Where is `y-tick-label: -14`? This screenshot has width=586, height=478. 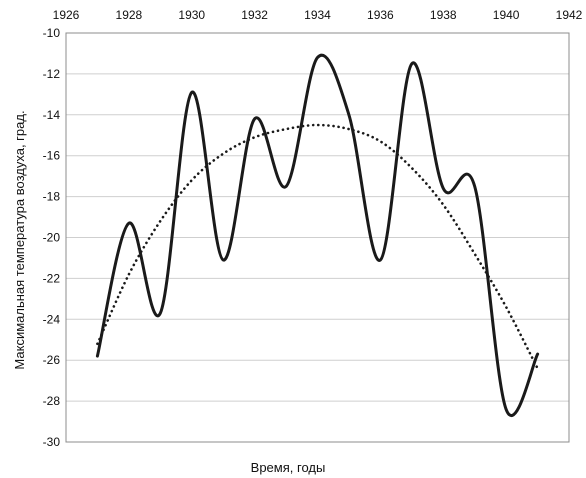
y-tick-label: -14 is located at coordinates (52, 115).